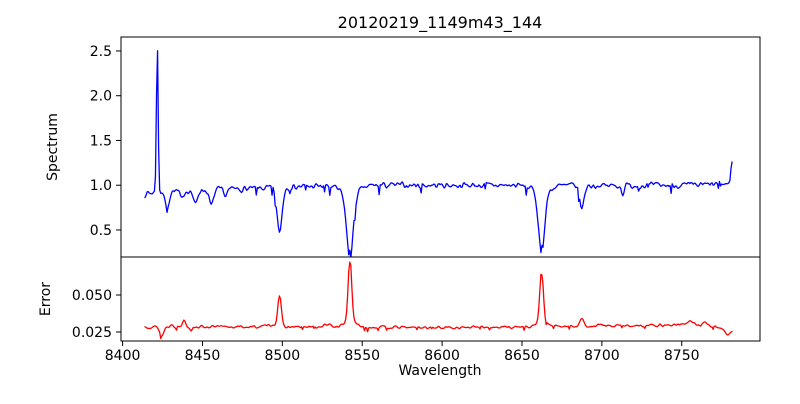 The width and height of the screenshot is (800, 404). What do you see at coordinates (53, 147) in the screenshot?
I see `spectrum-y-axis-label: Spectrum` at bounding box center [53, 147].